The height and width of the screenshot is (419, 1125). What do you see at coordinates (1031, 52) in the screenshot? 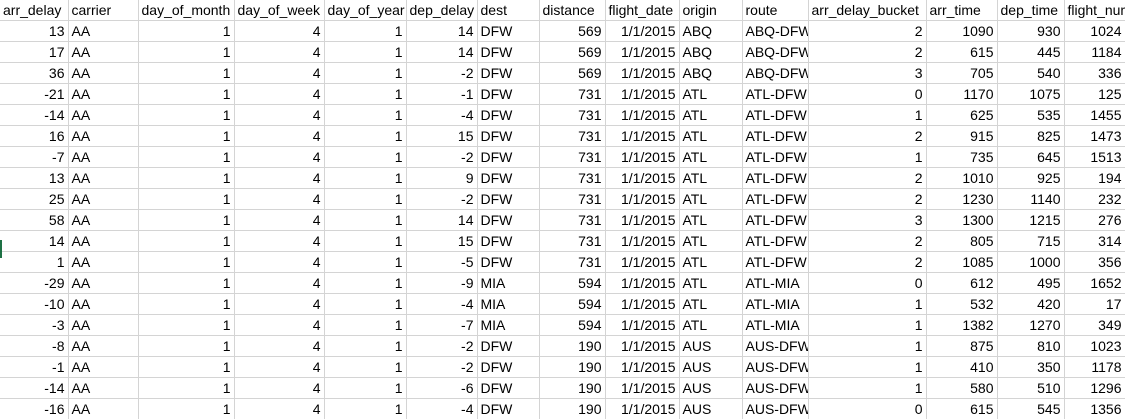
I see `cell-dep-time: 445` at bounding box center [1031, 52].